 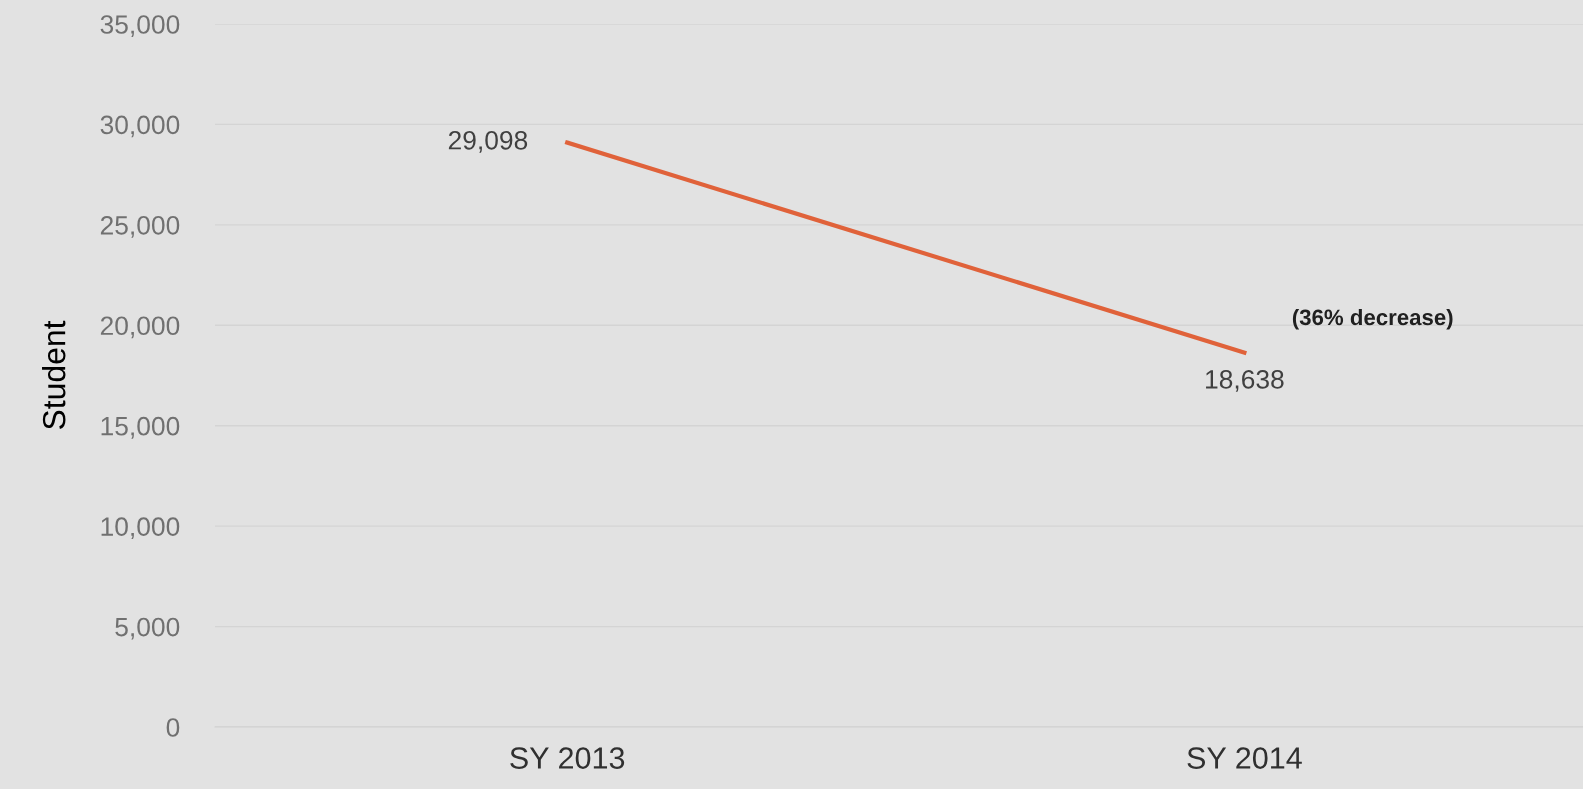 What do you see at coordinates (140, 226) in the screenshot?
I see `y-tick-label: 25,000` at bounding box center [140, 226].